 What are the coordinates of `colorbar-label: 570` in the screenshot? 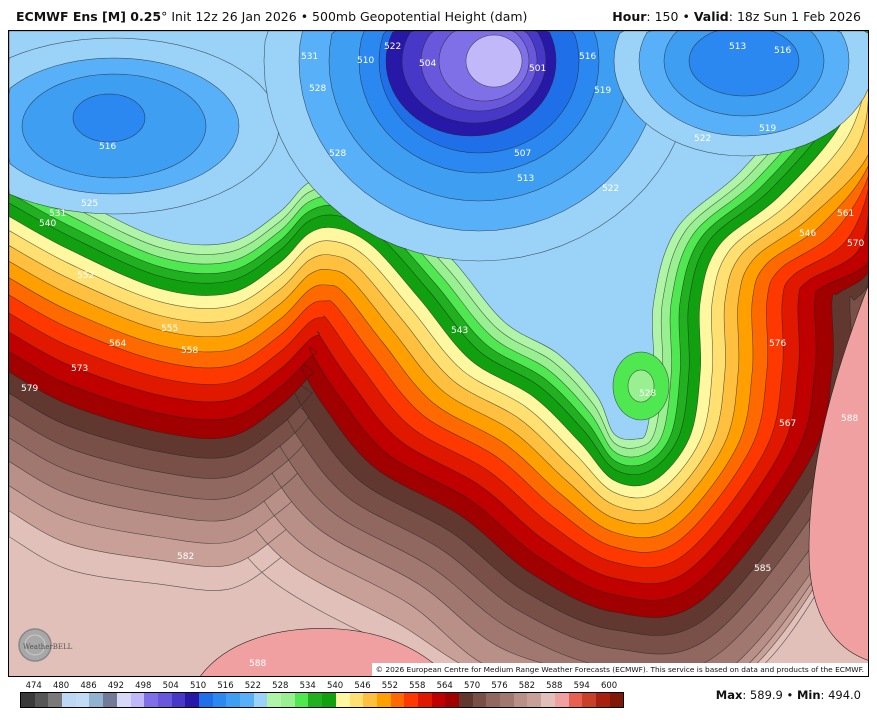 It's located at (472, 686).